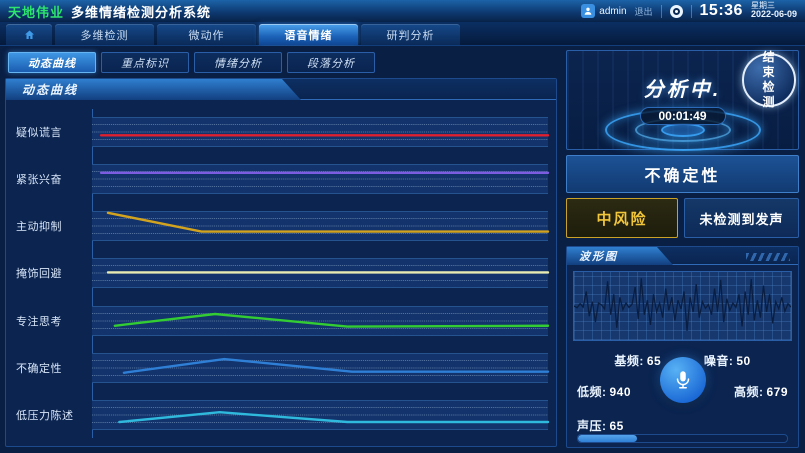 This screenshot has width=805, height=453. Describe the element at coordinates (52, 62) in the screenshot. I see `subtab-dynamic-curve: 动态曲线` at that location.